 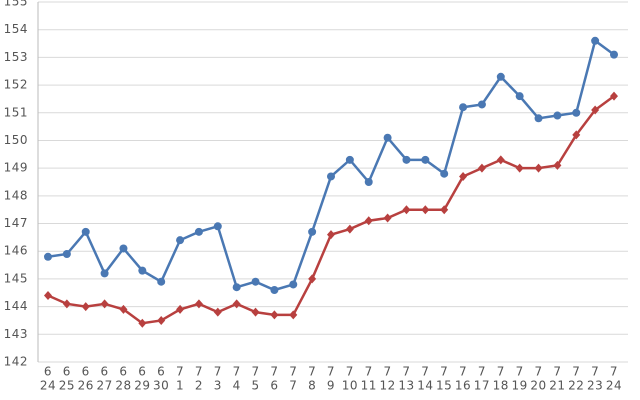 What do you see at coordinates (16, 251) in the screenshot?
I see `y-tick-label: 146` at bounding box center [16, 251].